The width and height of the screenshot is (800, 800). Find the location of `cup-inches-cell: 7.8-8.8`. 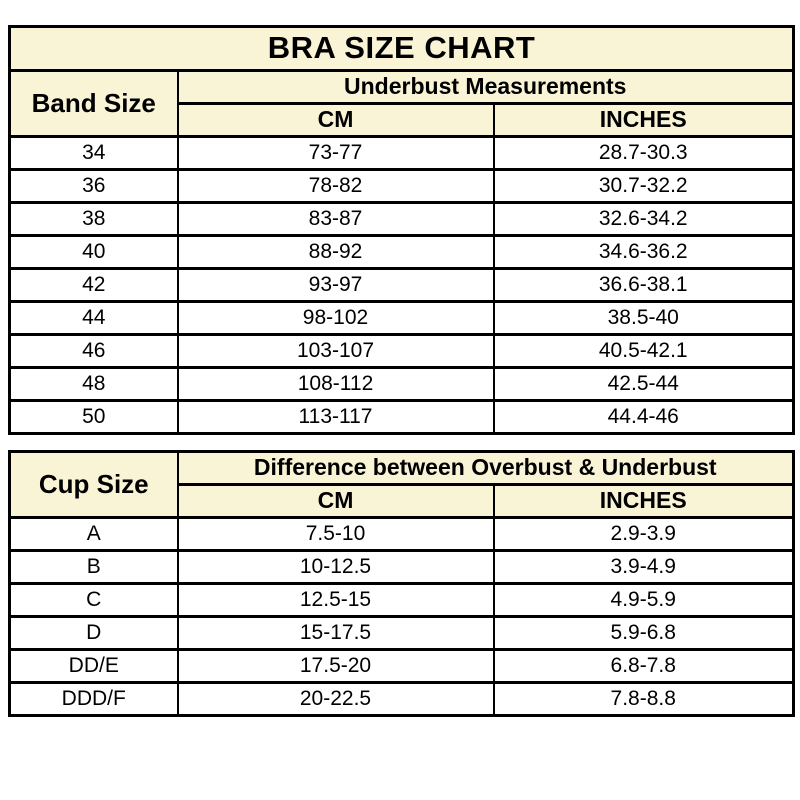

cup-inches-cell: 7.8-8.8 is located at coordinates (643, 699).